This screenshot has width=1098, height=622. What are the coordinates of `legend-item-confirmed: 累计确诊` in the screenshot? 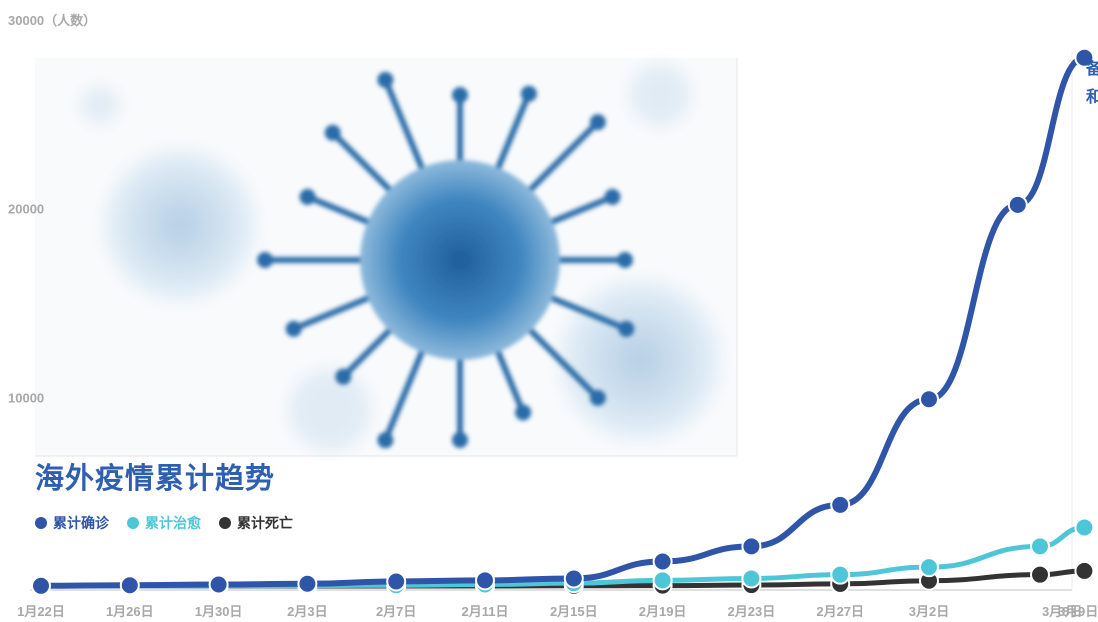 It's located at (72, 523).